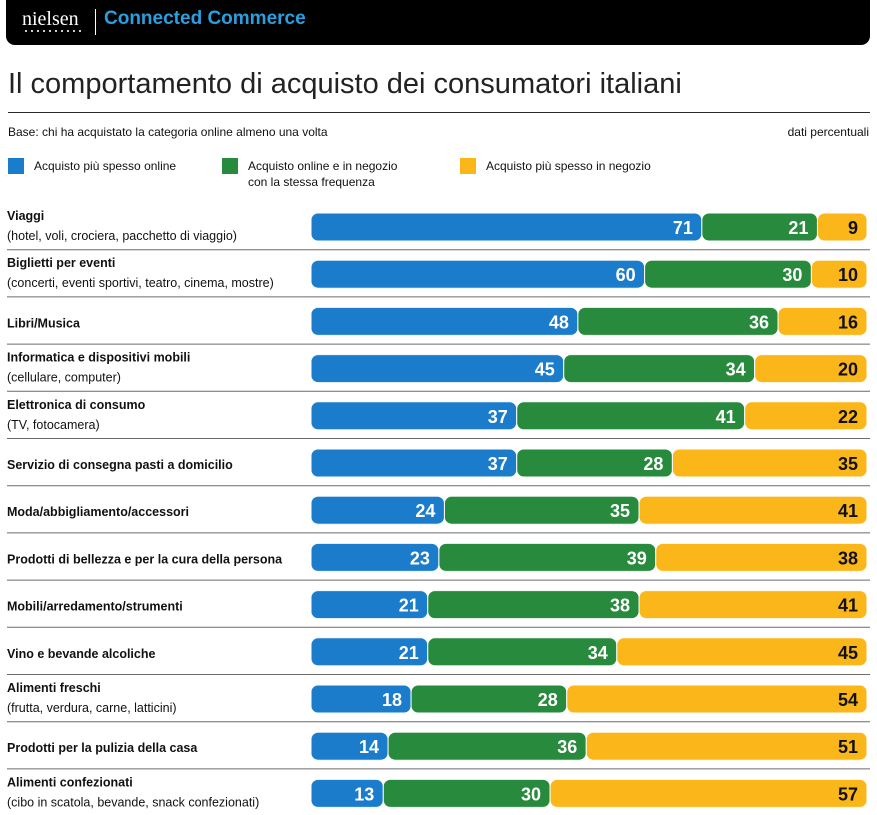 Image resolution: width=877 pixels, height=815 pixels. I want to click on category-label: Informatica e dispositivi mobili, so click(98, 358).